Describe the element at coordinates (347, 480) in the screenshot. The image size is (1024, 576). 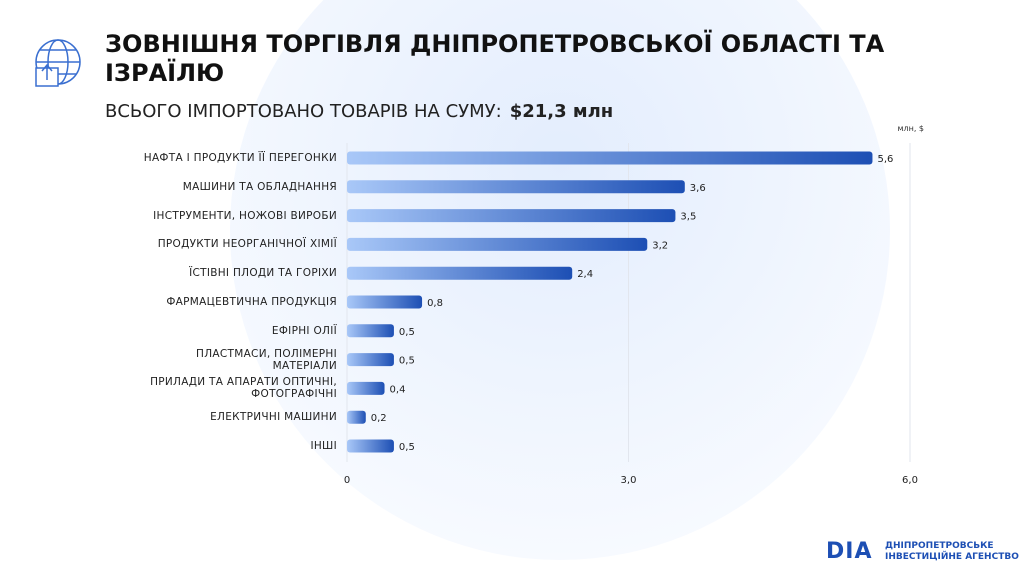
I see `x-tick-label: 0` at that location.